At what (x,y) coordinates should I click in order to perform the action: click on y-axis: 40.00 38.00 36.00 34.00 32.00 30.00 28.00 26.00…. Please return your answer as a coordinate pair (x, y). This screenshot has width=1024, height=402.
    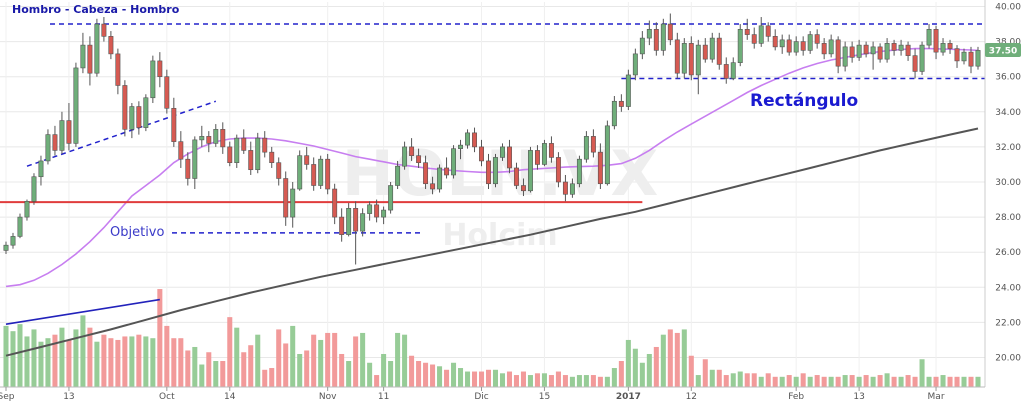
    Looking at the image, I should click on (1002, 193).